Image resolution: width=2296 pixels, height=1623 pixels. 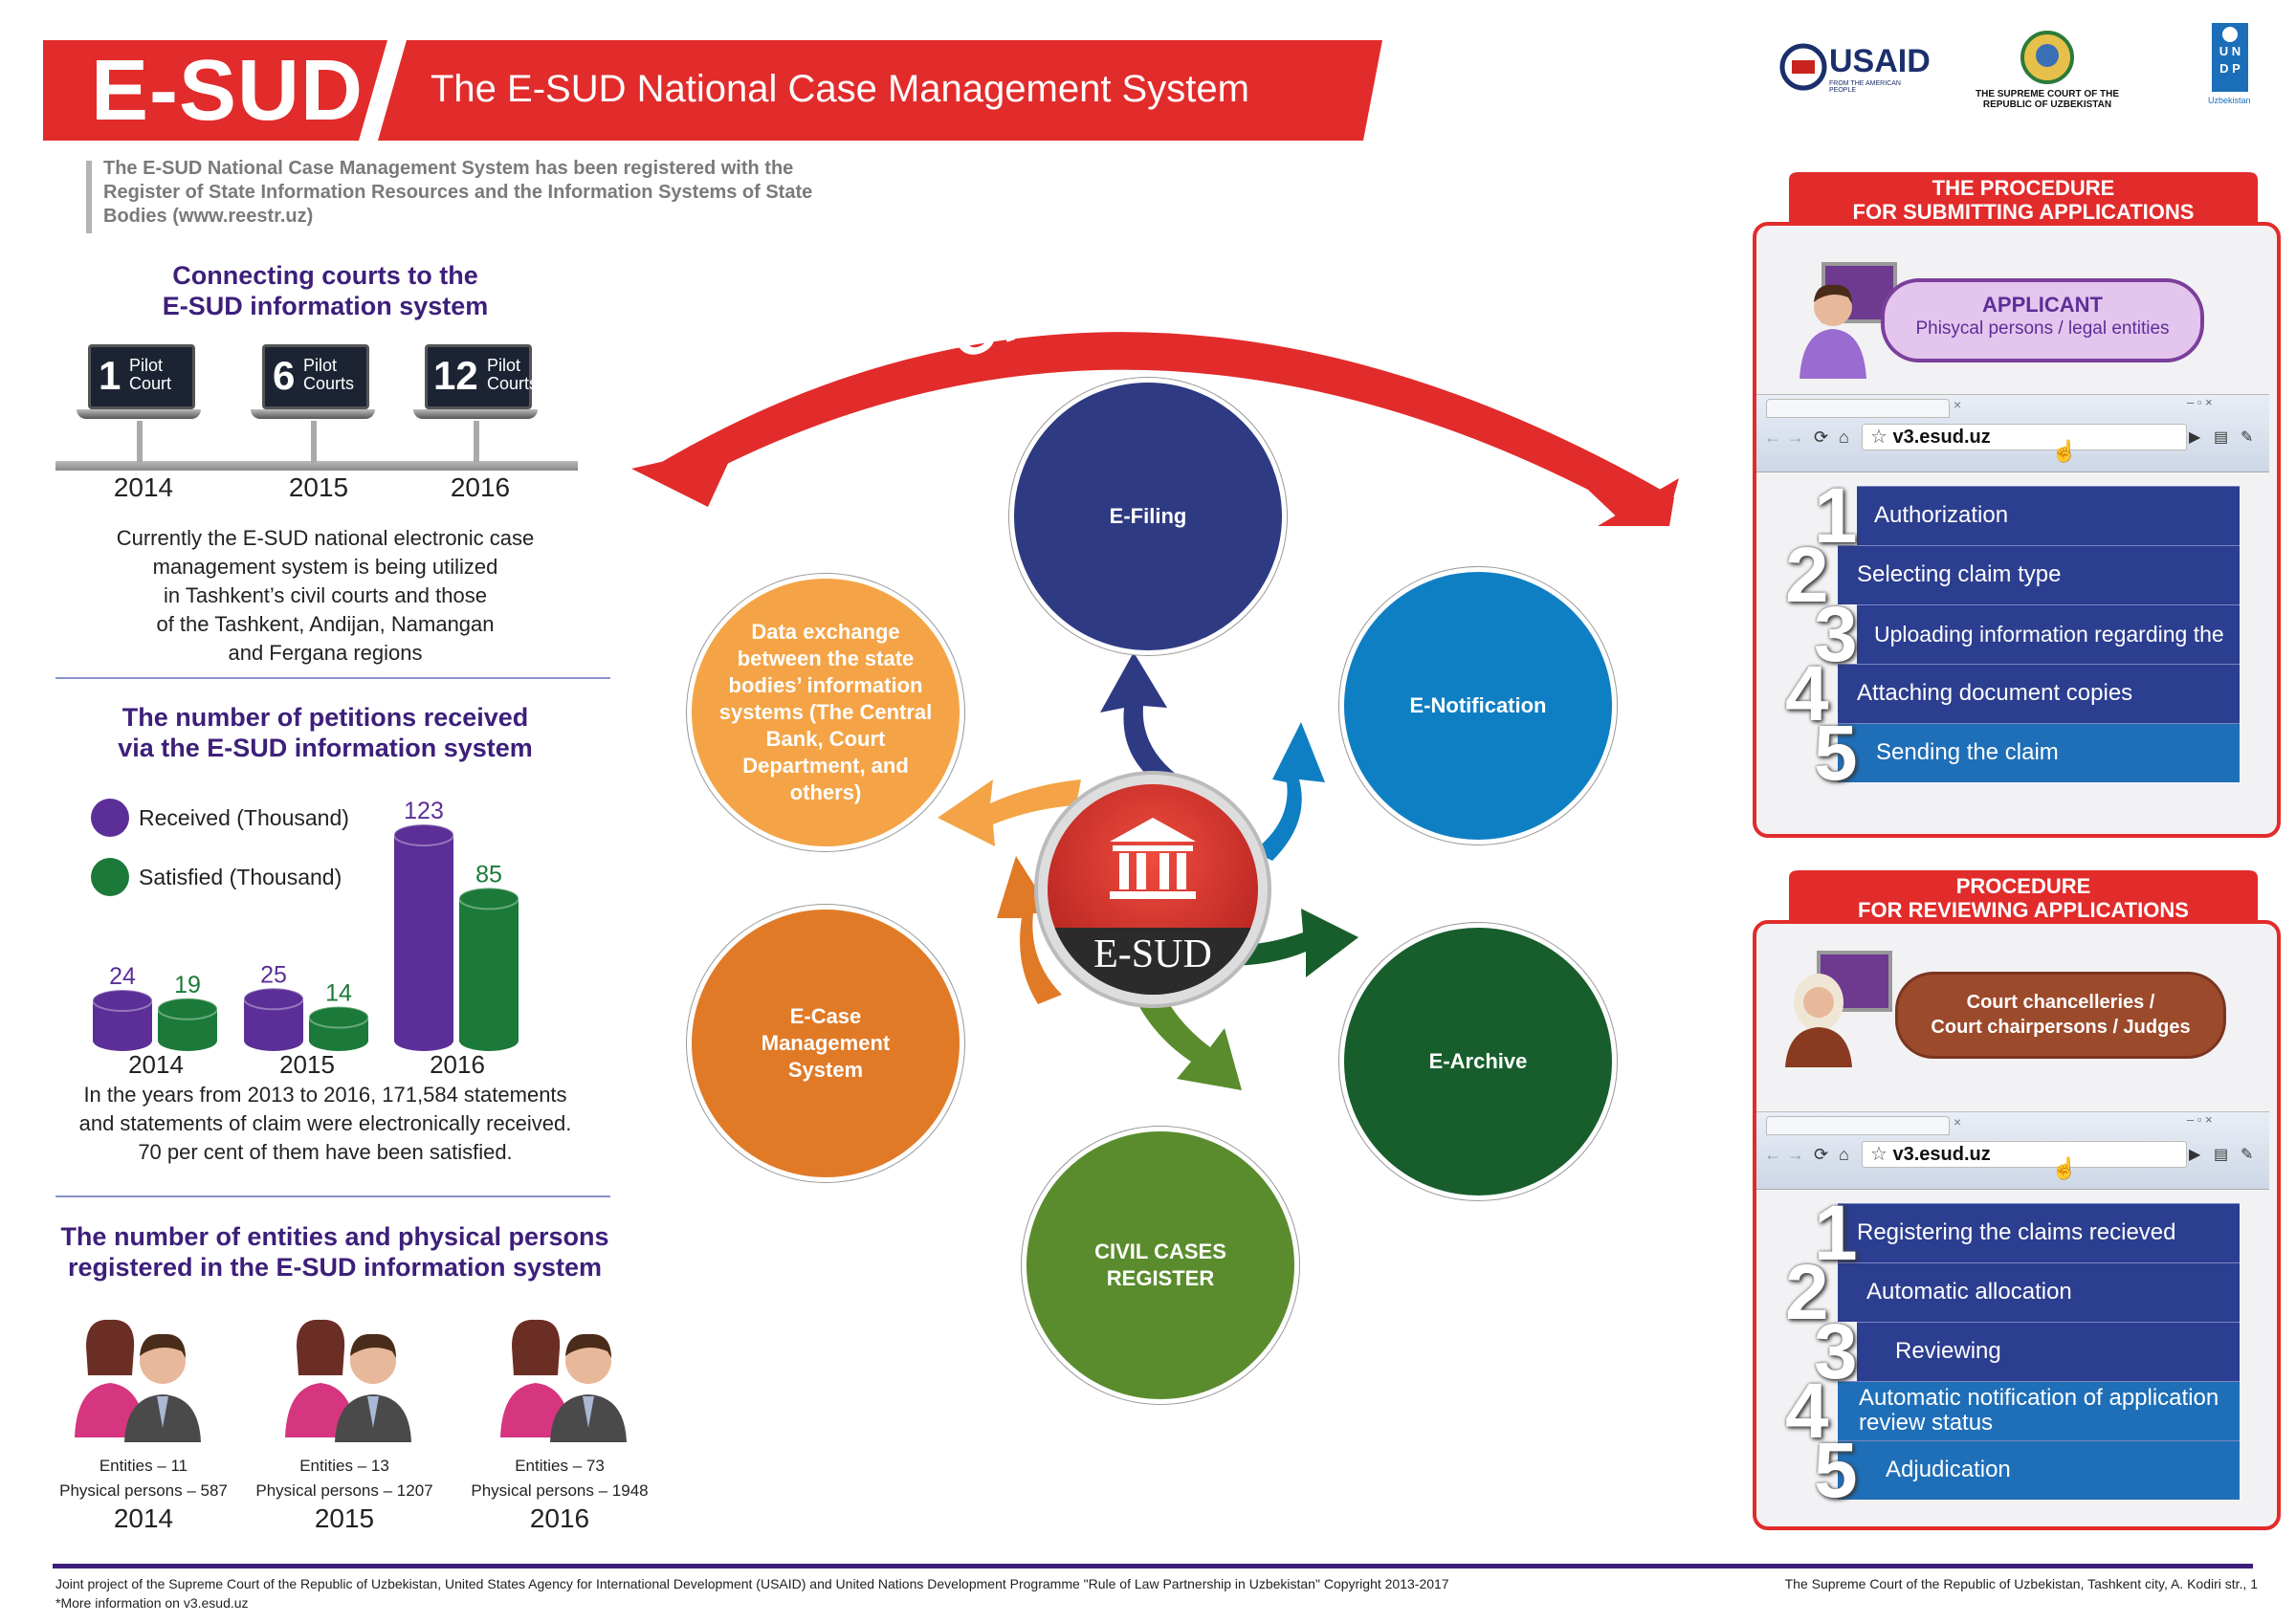 What do you see at coordinates (1855, 67) in the screenshot?
I see `usaid-logo: USAID FROM THE AMERICAN PEOPLE` at bounding box center [1855, 67].